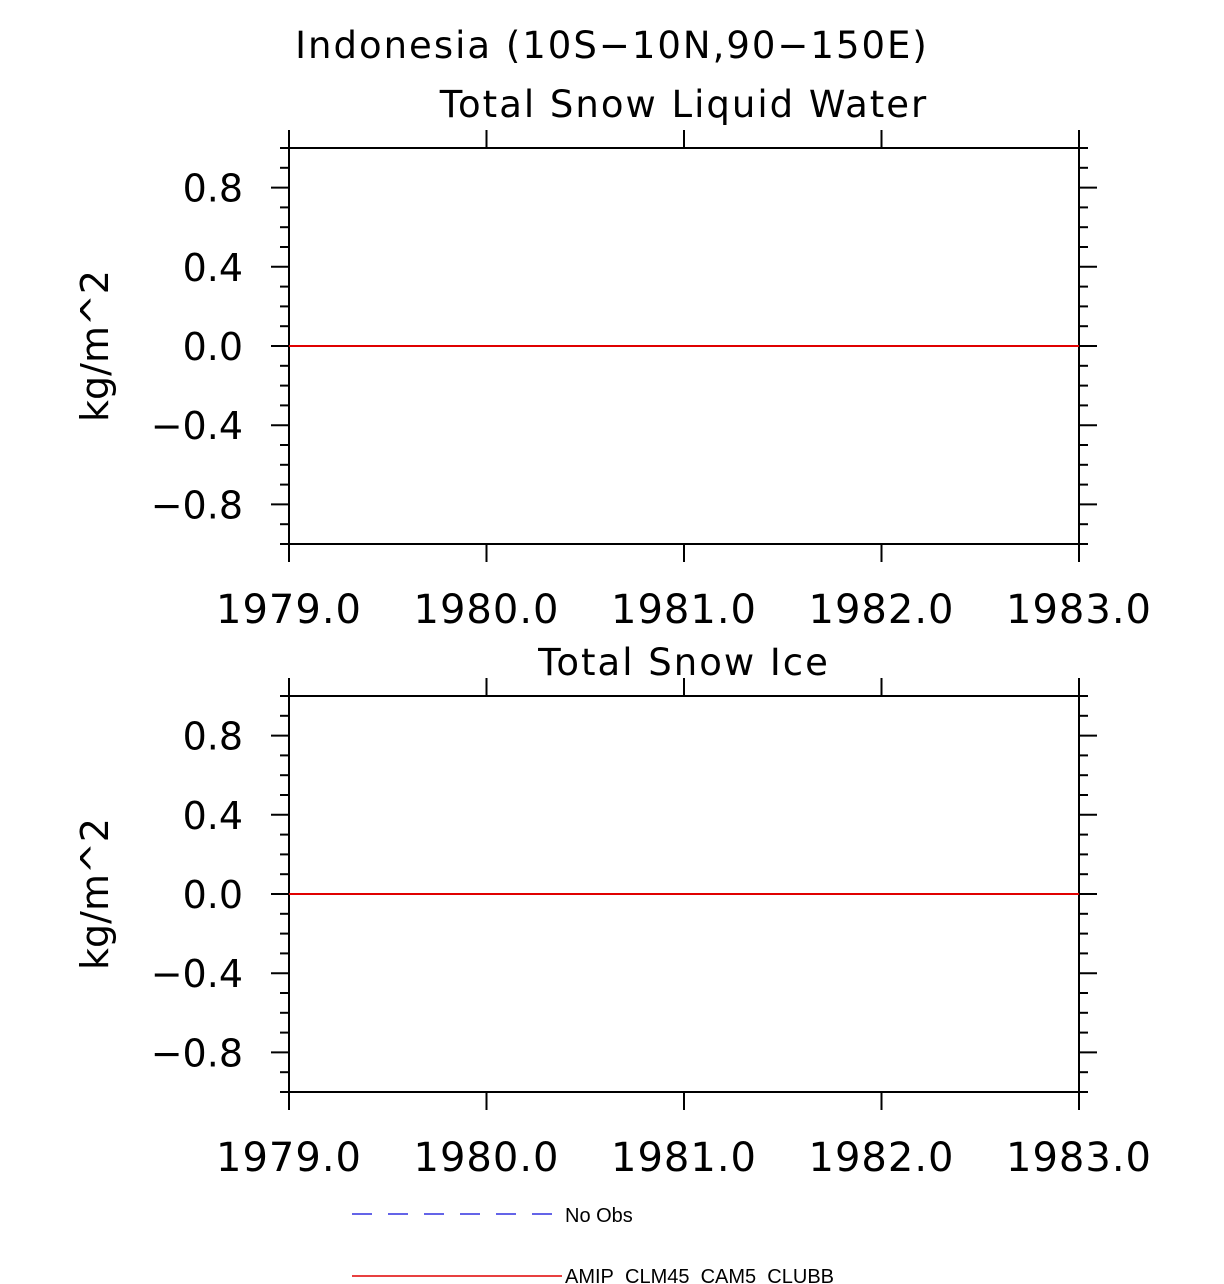 Image resolution: width=1224 pixels, height=1284 pixels. Describe the element at coordinates (684, 104) in the screenshot. I see `panel-title: Total Snow Liquid Water` at that location.